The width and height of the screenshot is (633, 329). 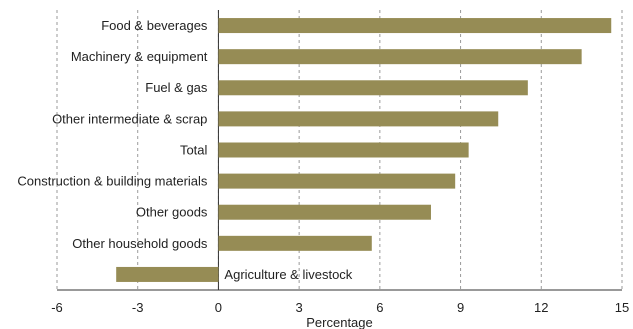 I want to click on x-tick-label: 0, so click(x=218, y=307).